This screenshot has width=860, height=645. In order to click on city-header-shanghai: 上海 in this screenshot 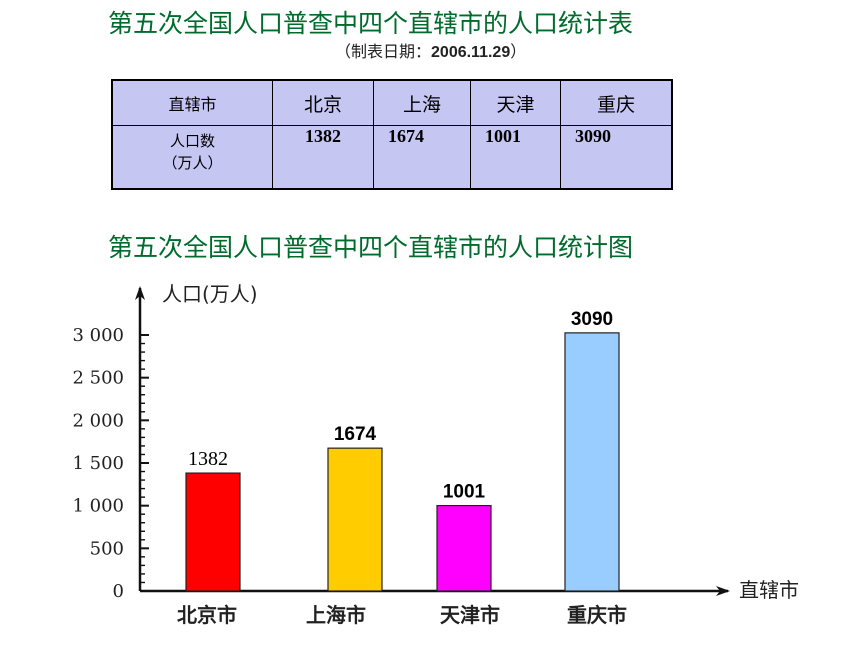, I will do `click(422, 102)`.